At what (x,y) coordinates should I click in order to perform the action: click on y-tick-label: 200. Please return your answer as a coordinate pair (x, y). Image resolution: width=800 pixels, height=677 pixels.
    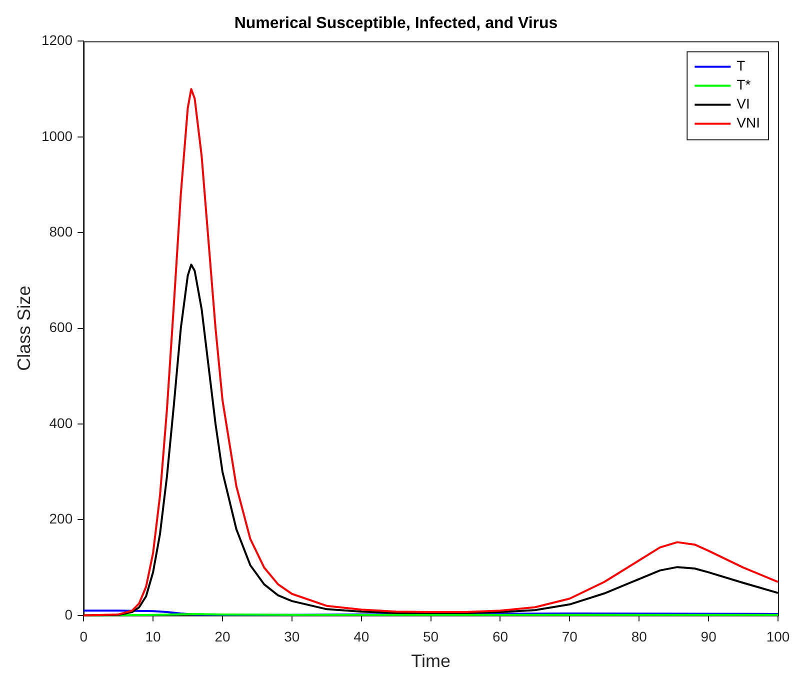
    Looking at the image, I should click on (61, 518).